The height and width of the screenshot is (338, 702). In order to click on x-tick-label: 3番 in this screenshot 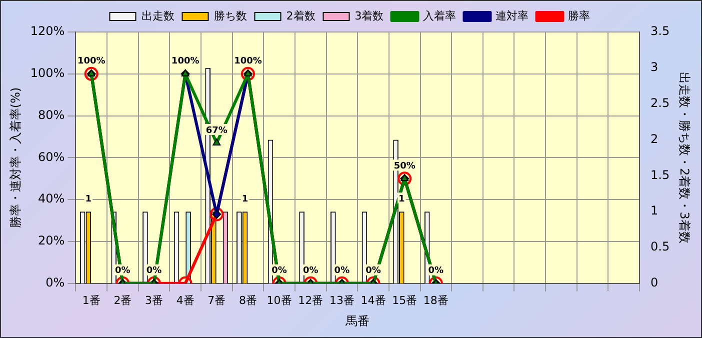, I will do `click(154, 300)`.